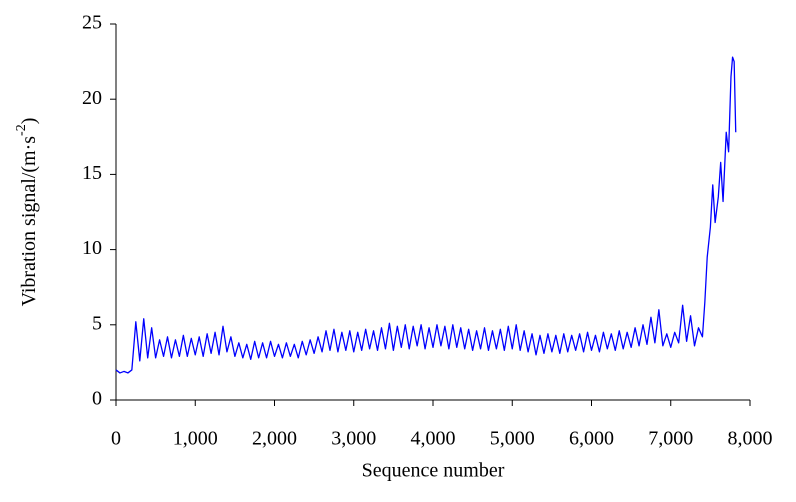  I want to click on x-tick-label: 4,000, so click(433, 439).